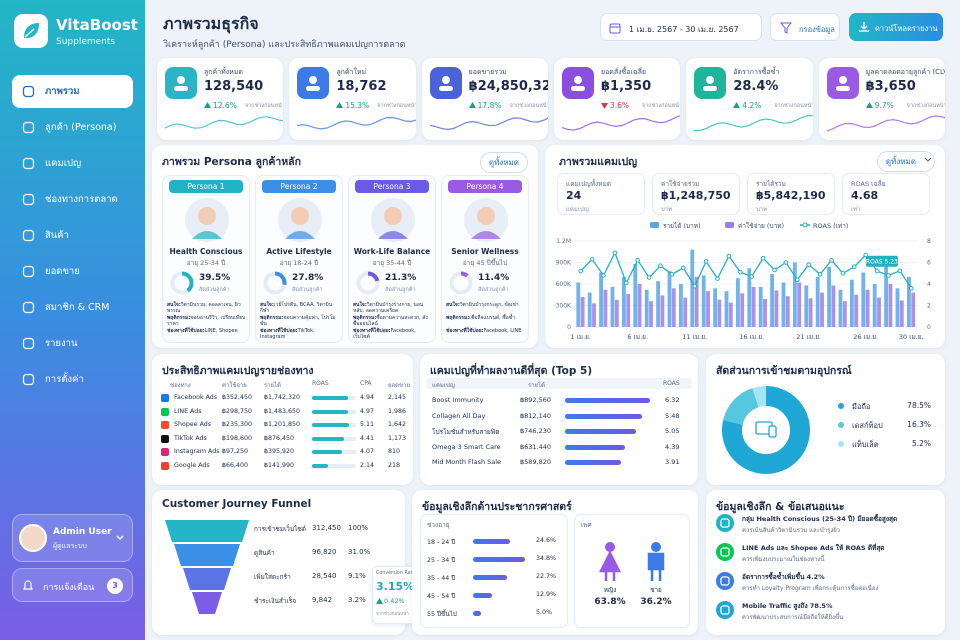 Image resolution: width=960 pixels, height=640 pixels. What do you see at coordinates (307, 290) in the screenshot?
I see `persona-share-label: สัดส่วนลูกค้า` at bounding box center [307, 290].